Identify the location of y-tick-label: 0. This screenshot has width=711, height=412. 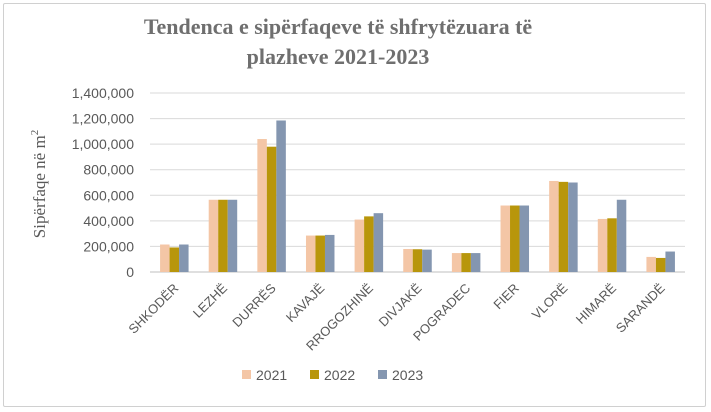
(130, 272).